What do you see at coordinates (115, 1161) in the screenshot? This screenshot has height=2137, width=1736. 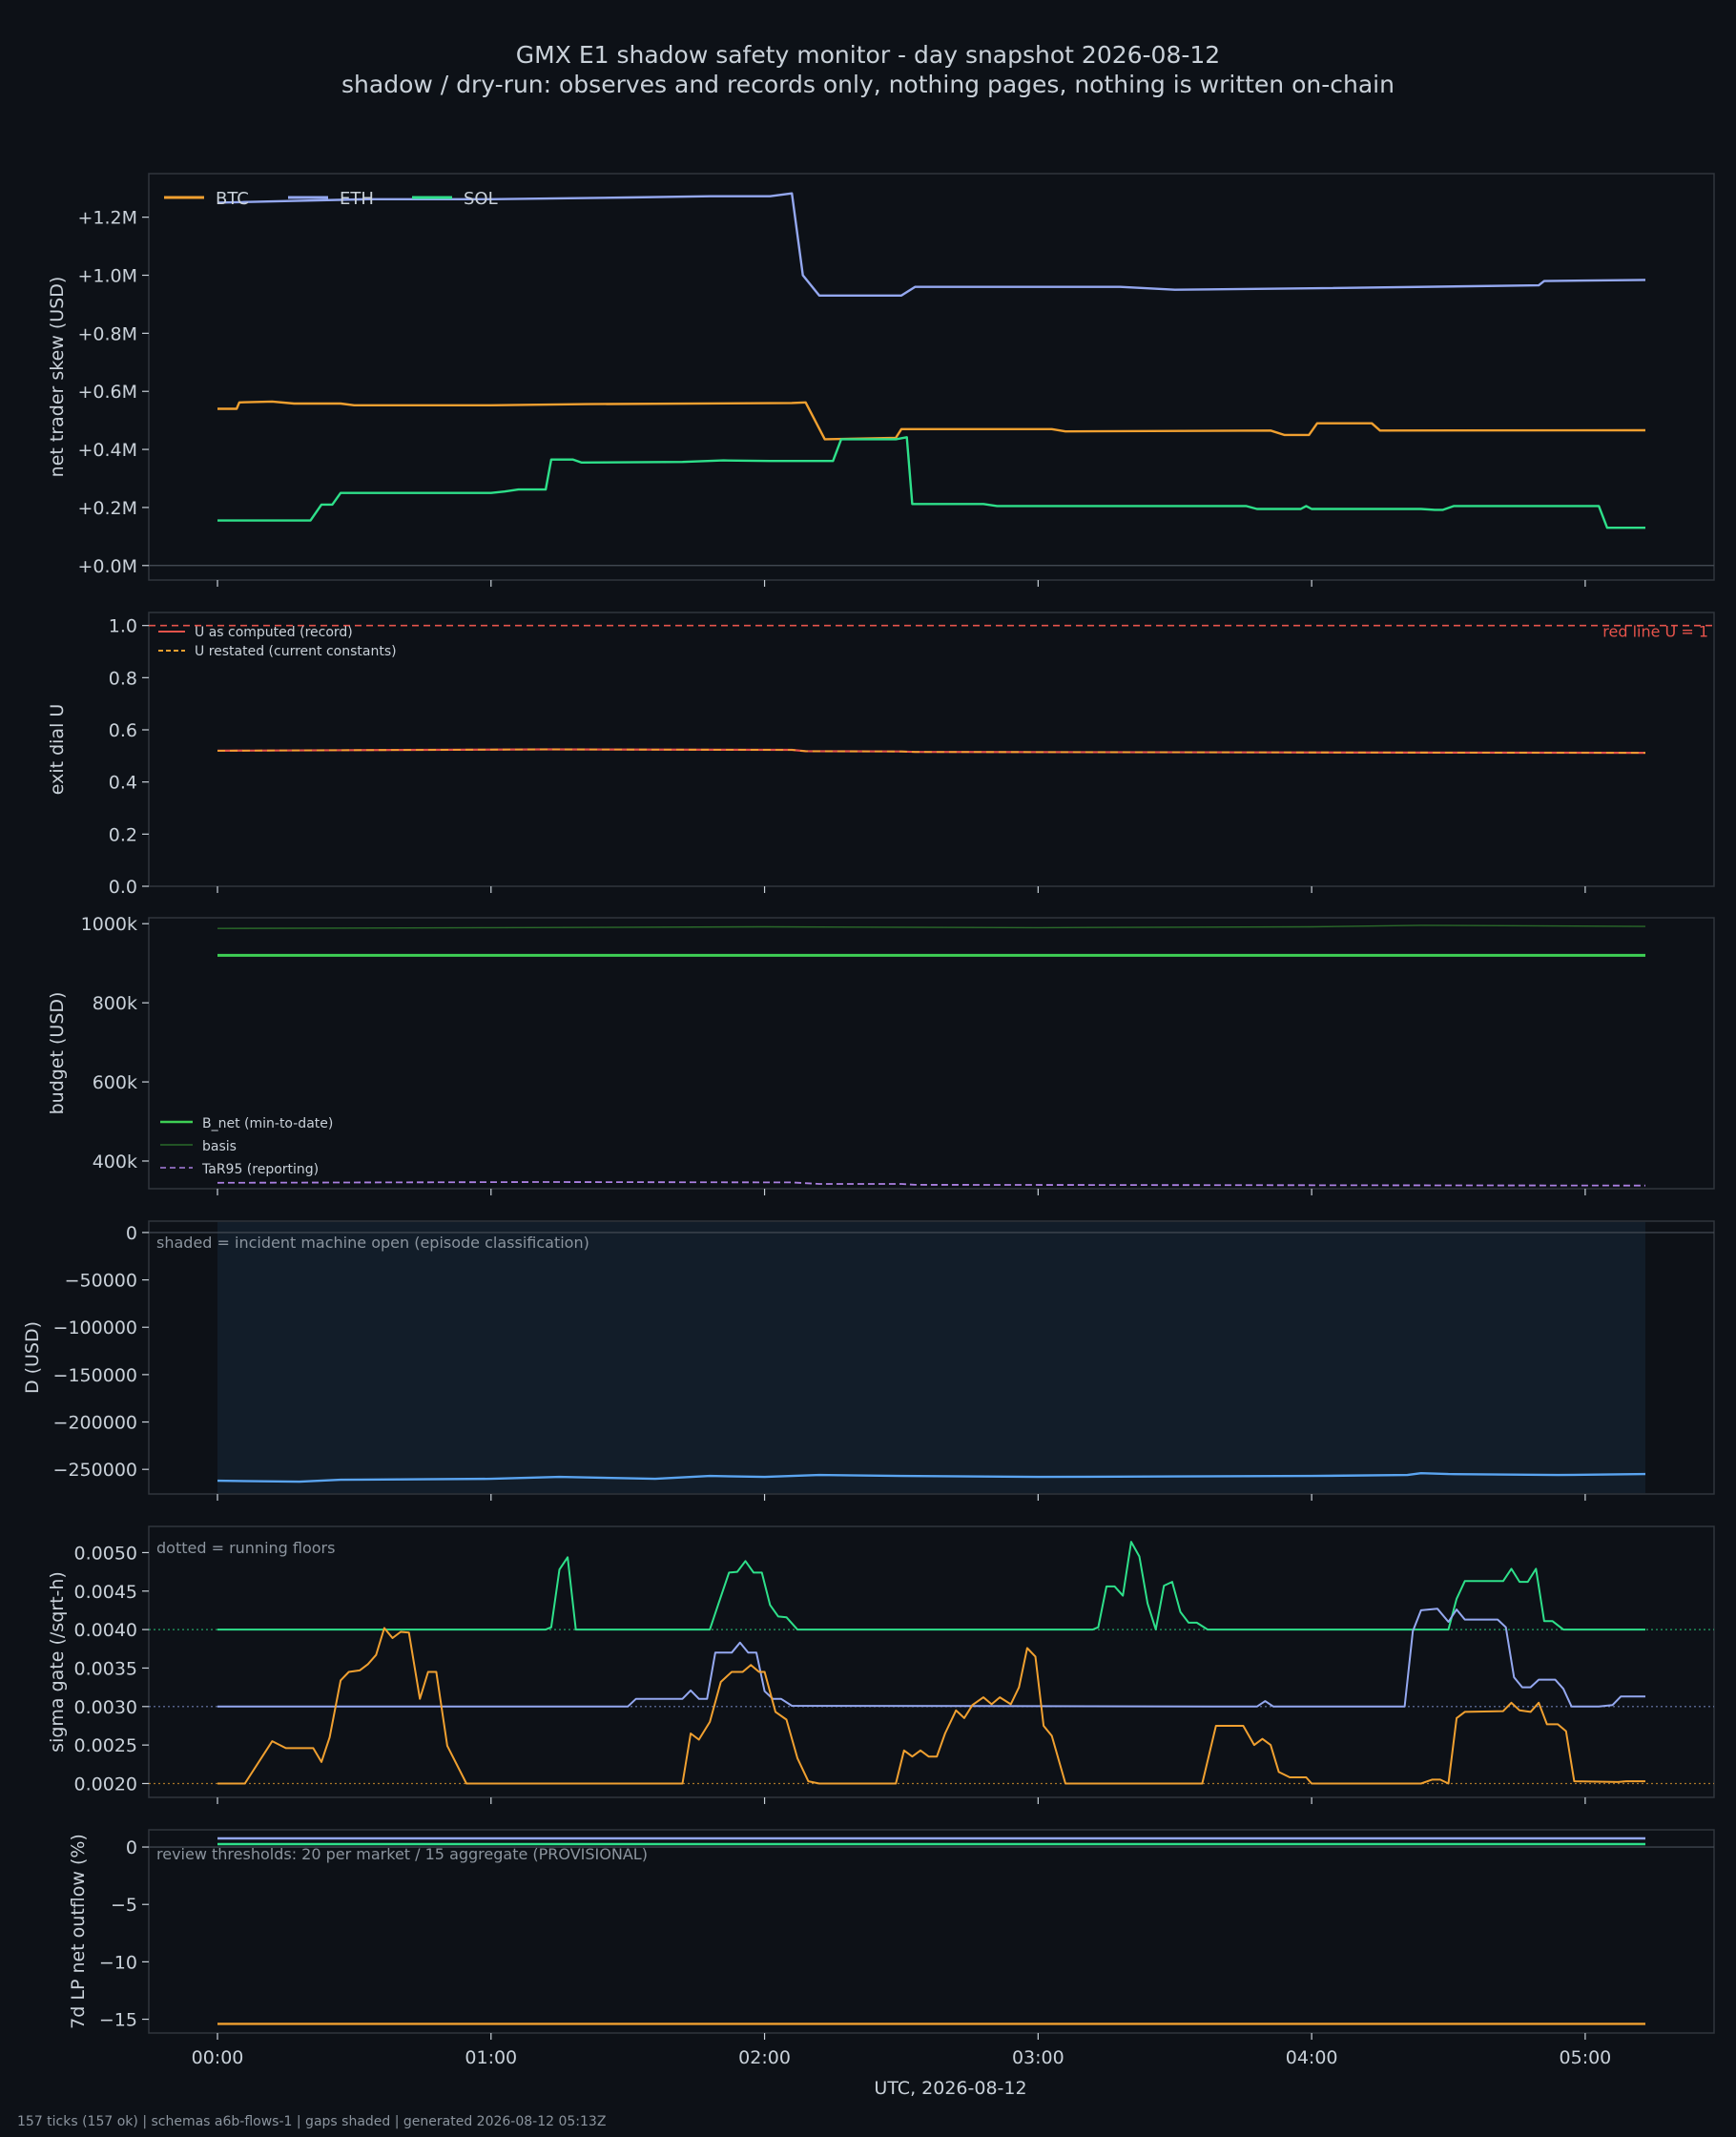 I see `ytick-label: 400k` at bounding box center [115, 1161].